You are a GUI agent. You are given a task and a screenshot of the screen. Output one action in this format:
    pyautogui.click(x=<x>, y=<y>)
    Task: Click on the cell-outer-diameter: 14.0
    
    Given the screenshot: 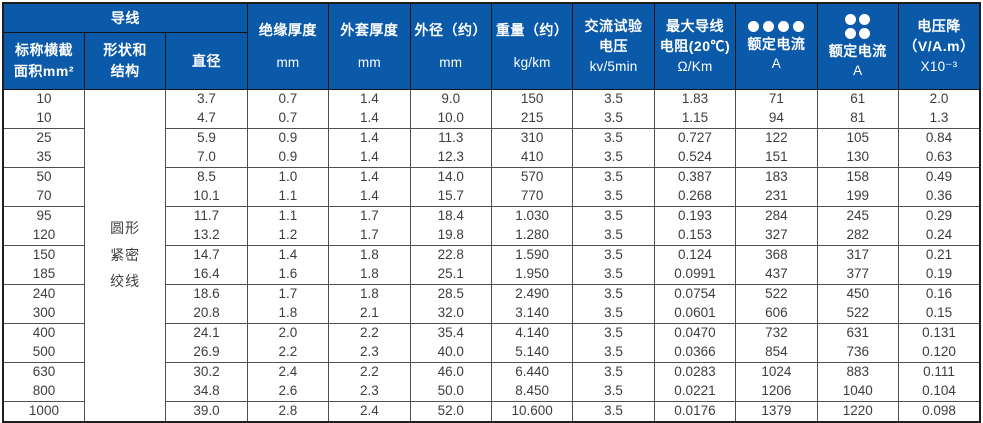 What is the action you would take?
    pyautogui.click(x=450, y=176)
    